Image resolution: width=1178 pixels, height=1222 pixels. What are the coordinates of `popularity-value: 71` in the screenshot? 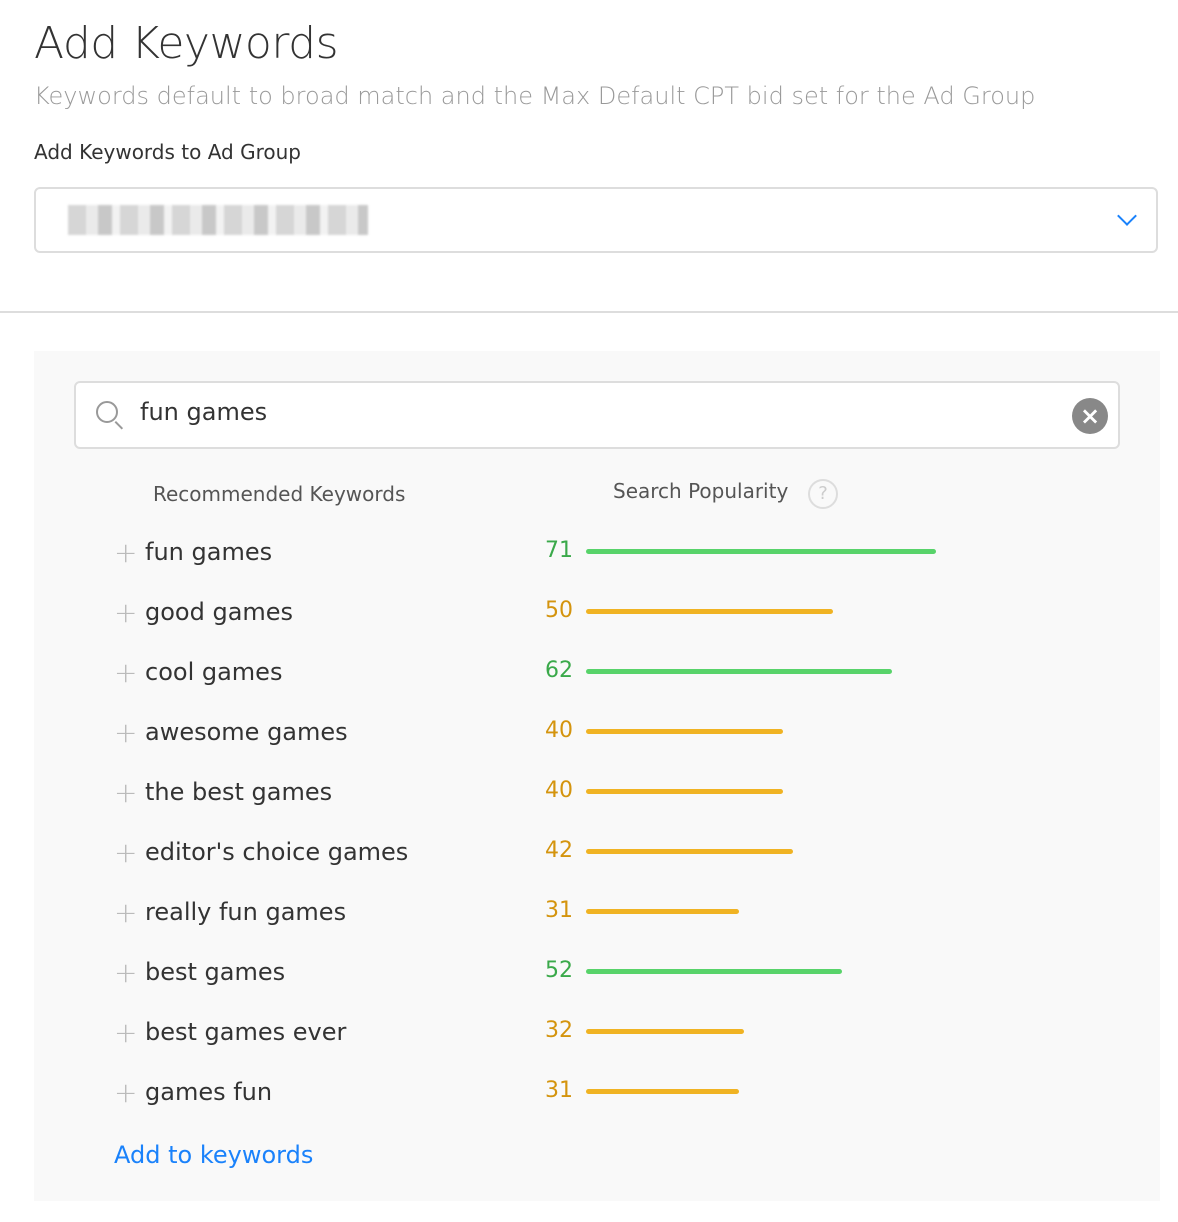 It's located at (559, 550).